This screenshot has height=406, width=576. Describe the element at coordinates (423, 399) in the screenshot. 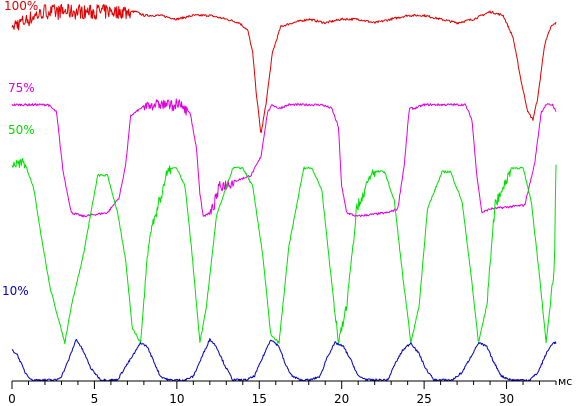

I see `x-tick-label: 25` at that location.